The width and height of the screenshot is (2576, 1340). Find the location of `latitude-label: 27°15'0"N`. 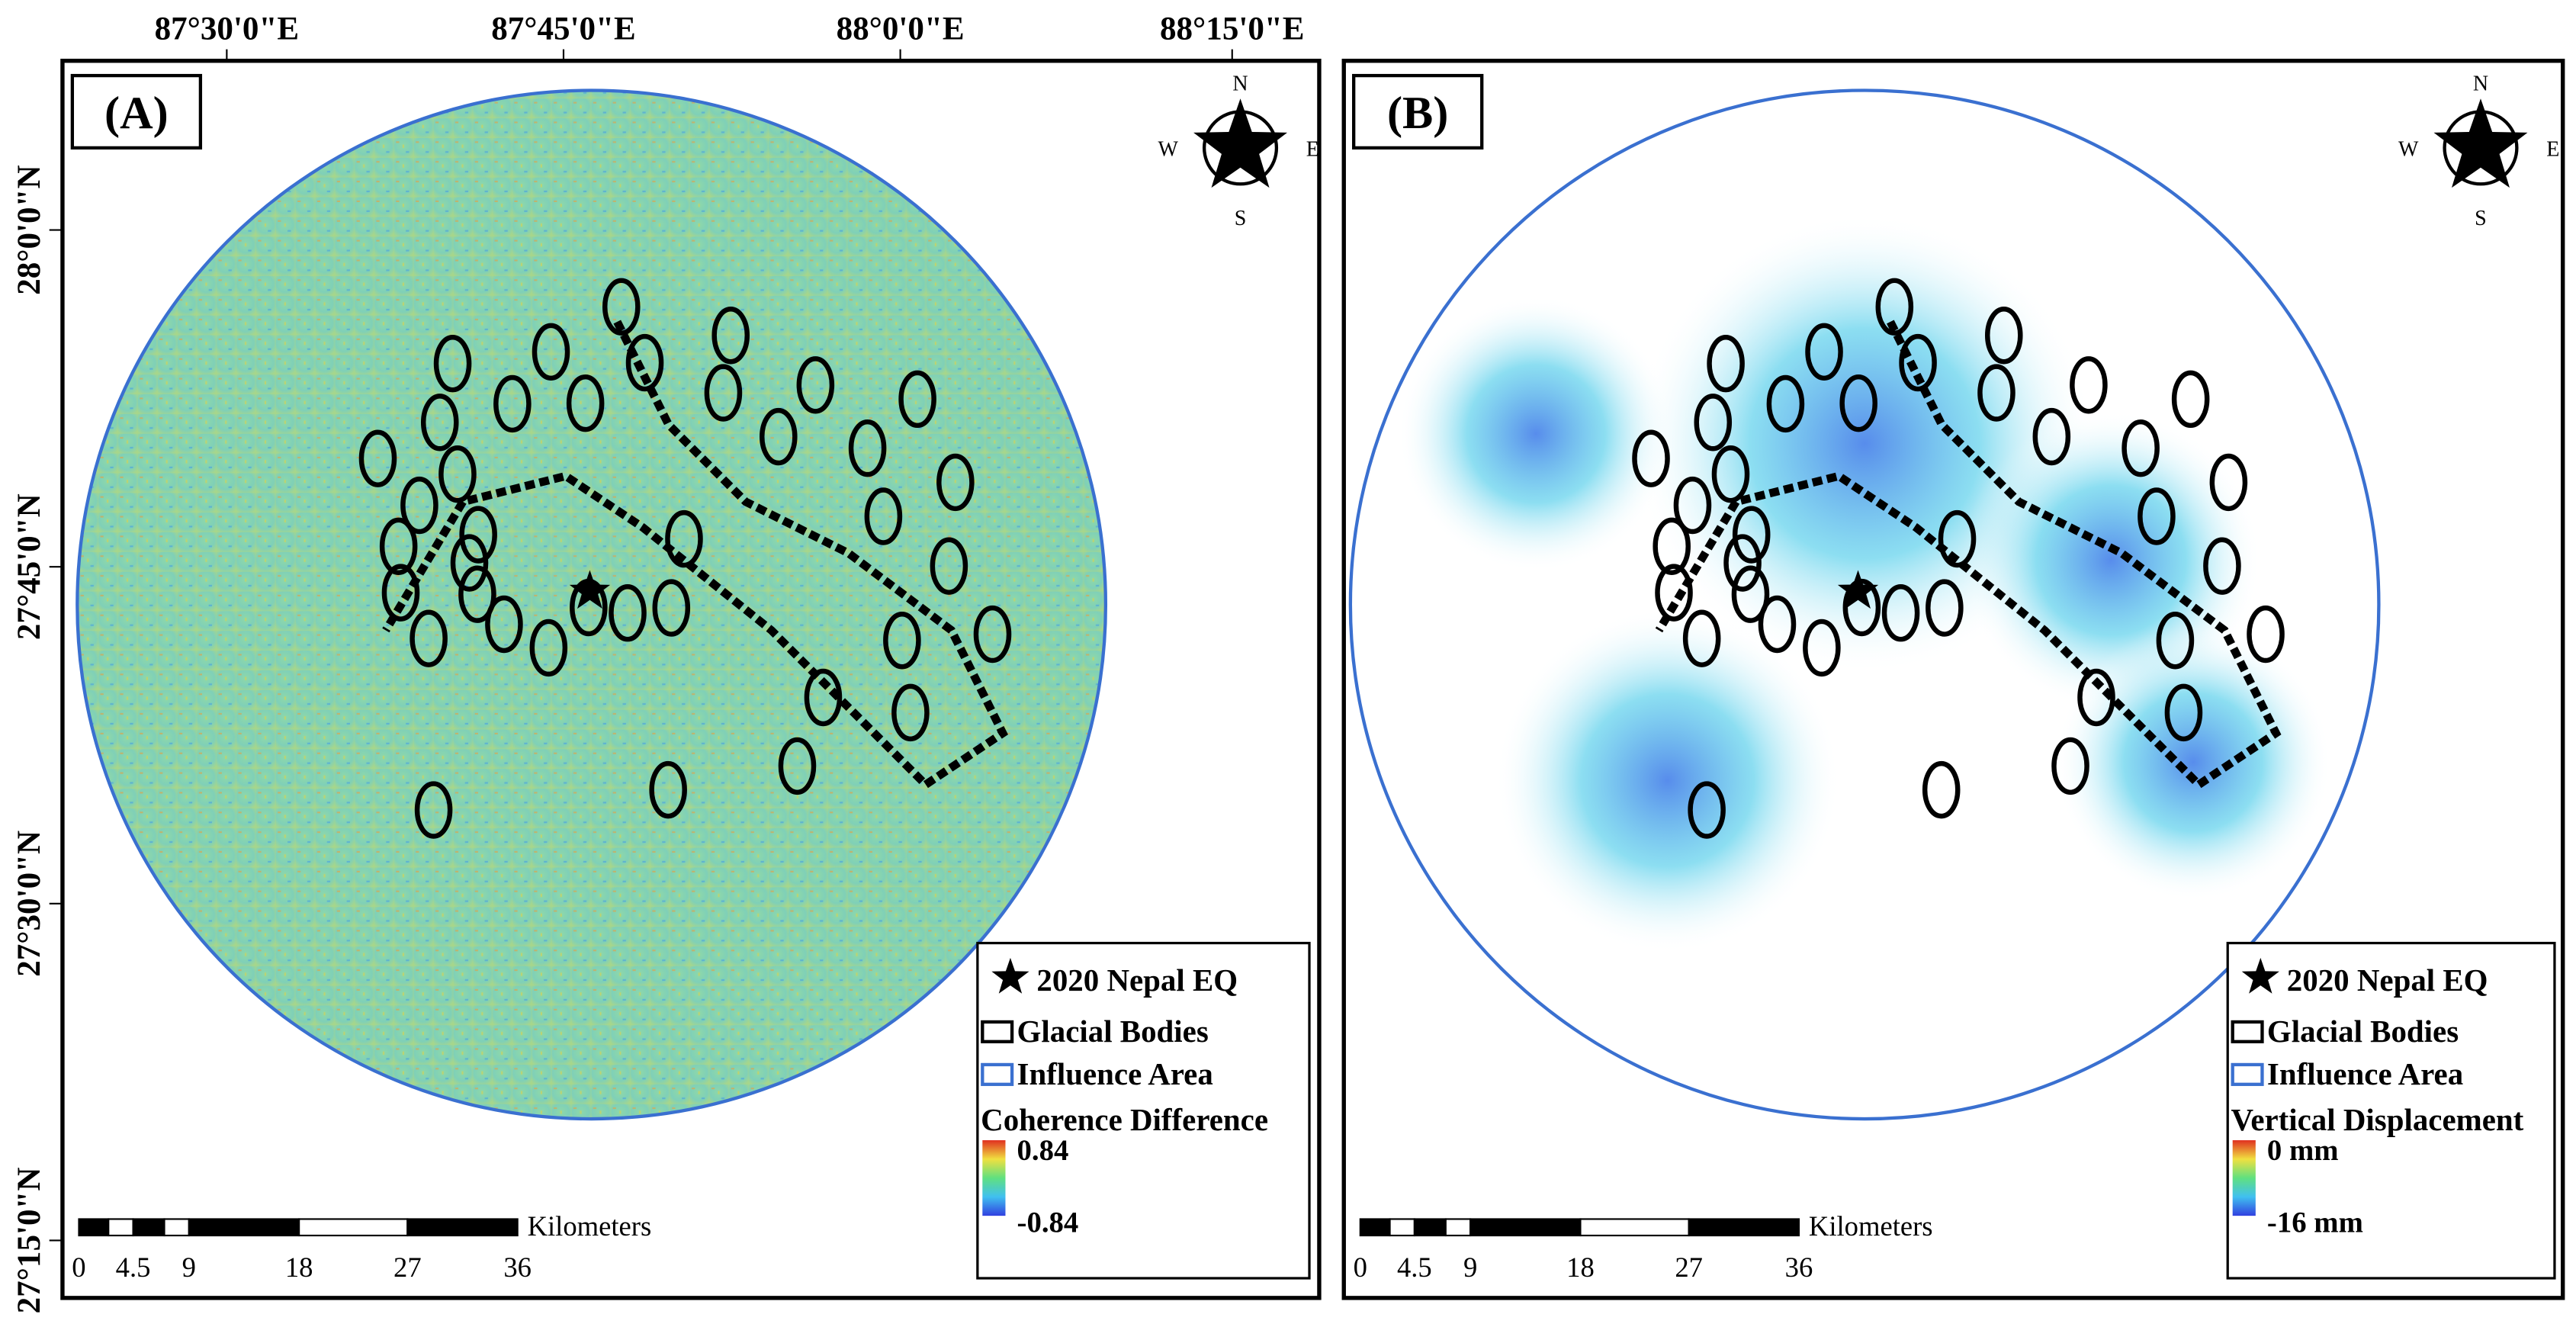

latitude-label: 27°15'0"N is located at coordinates (29, 1240).